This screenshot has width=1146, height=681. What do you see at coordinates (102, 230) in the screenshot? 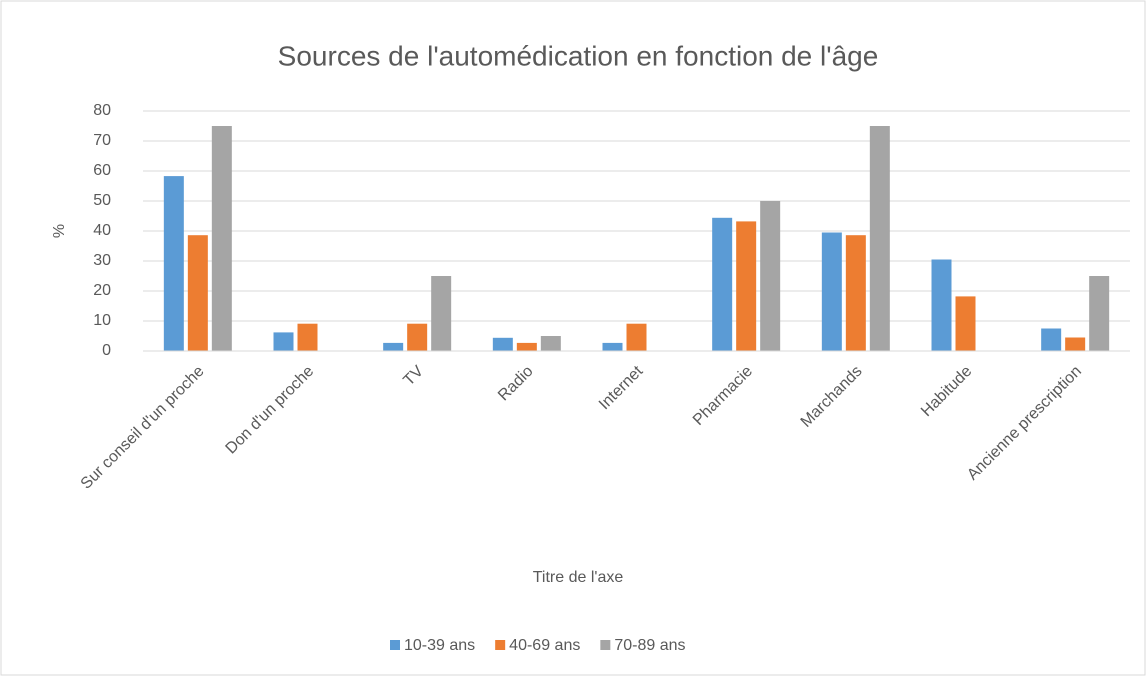
I see `y-tick-label: 40` at bounding box center [102, 230].